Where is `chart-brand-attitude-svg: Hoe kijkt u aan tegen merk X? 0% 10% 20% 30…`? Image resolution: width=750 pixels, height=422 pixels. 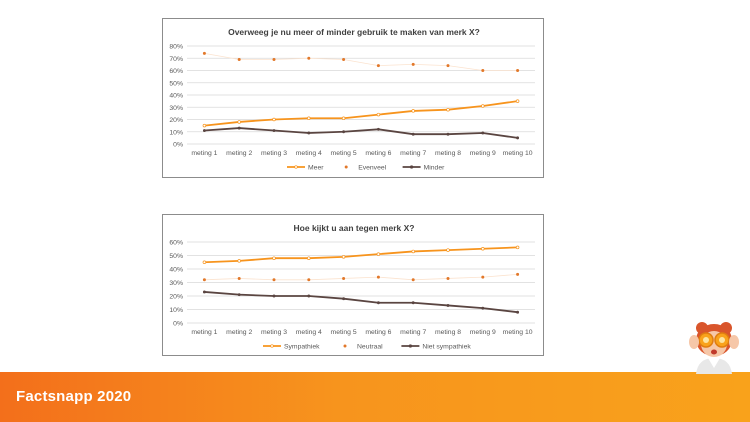 chart-brand-attitude-svg: Hoe kijkt u aan tegen merk X? 0% 10% 20% 30… is located at coordinates (352, 287).